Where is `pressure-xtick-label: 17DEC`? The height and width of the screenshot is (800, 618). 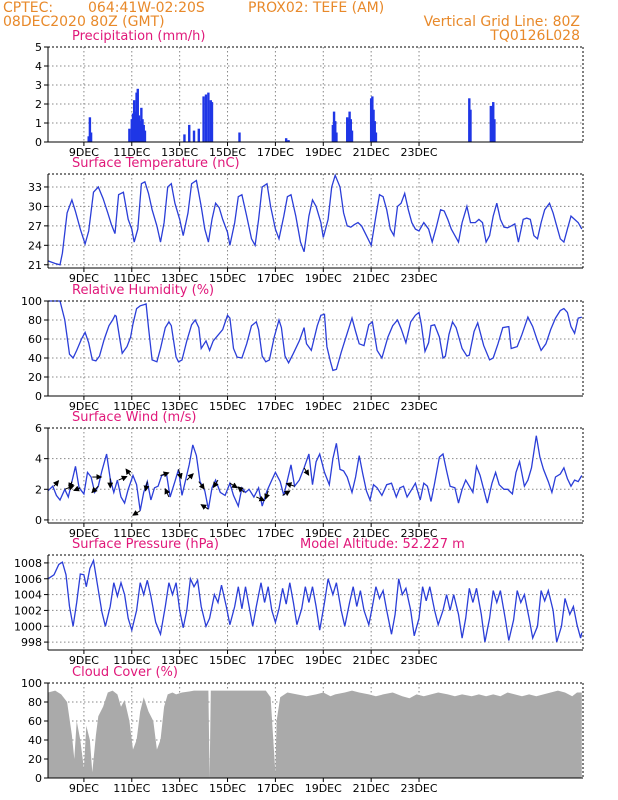 pressure-xtick-label: 17DEC is located at coordinates (275, 660).